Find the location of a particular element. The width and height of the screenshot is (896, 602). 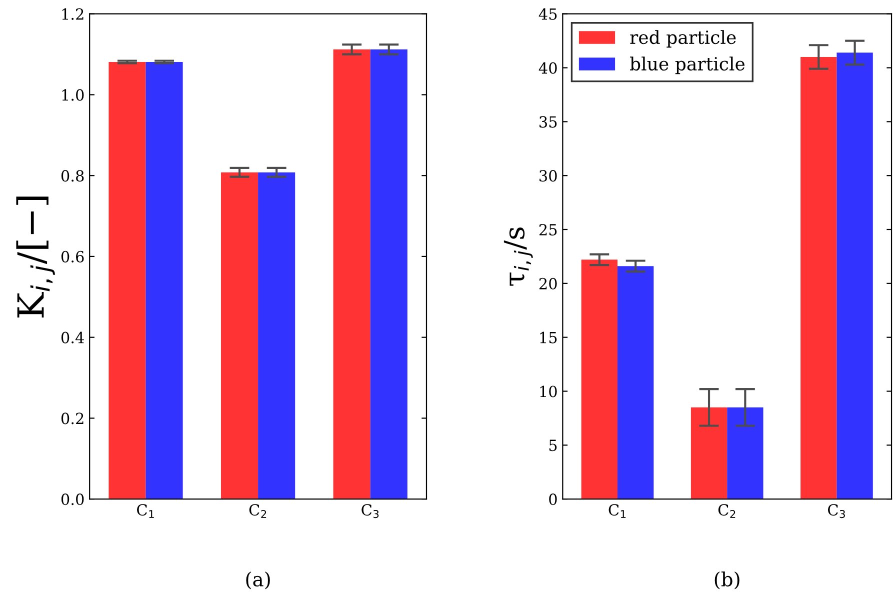

y-axis-title: K$_{i,j}$/[−] is located at coordinates (35, 257).